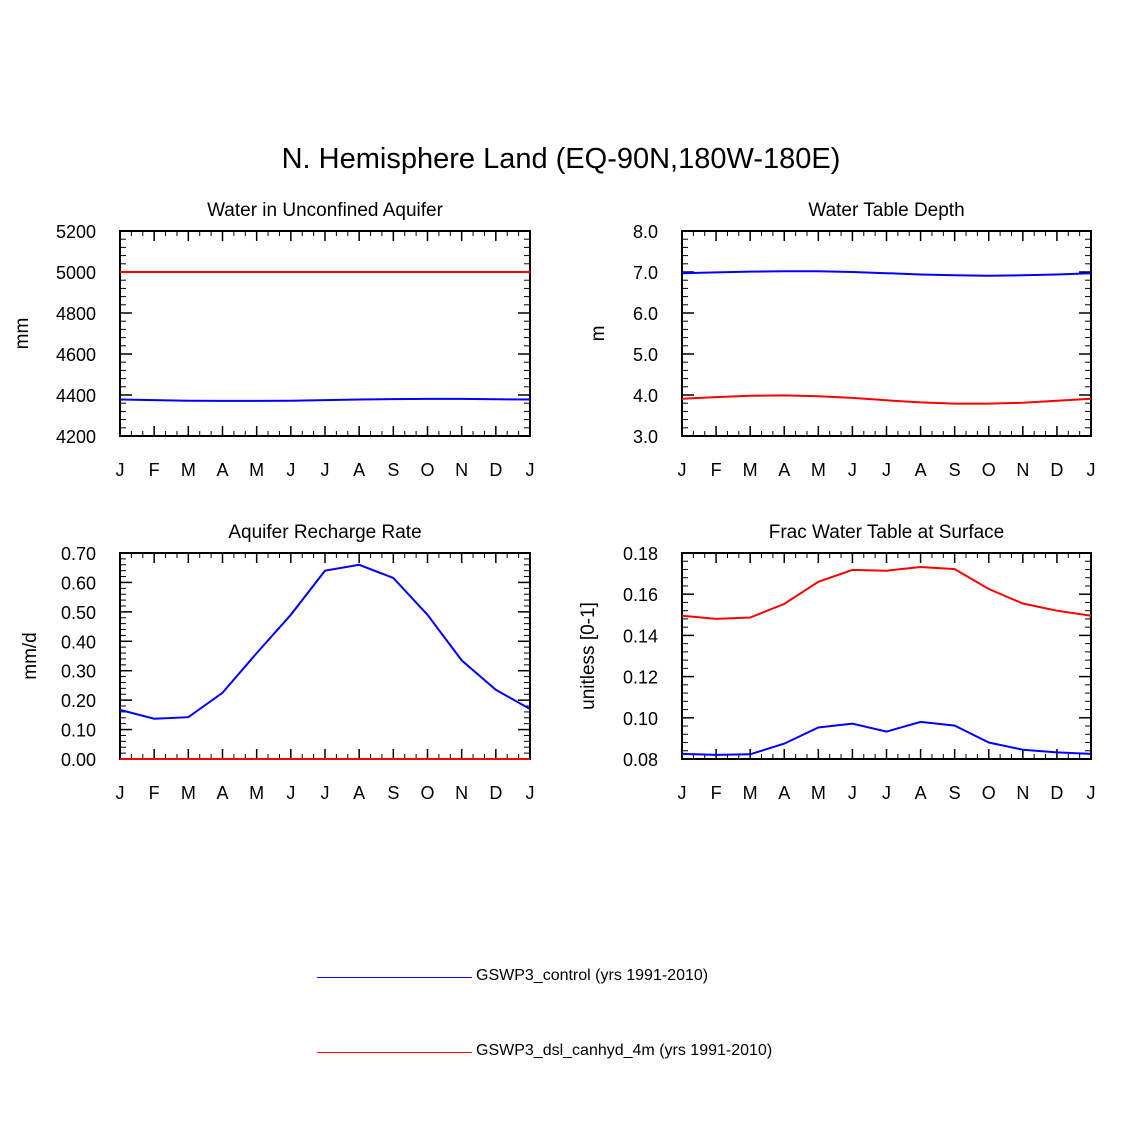 Image resolution: width=1122 pixels, height=1122 pixels. What do you see at coordinates (76, 314) in the screenshot?
I see `y-tick-label: 4800` at bounding box center [76, 314].